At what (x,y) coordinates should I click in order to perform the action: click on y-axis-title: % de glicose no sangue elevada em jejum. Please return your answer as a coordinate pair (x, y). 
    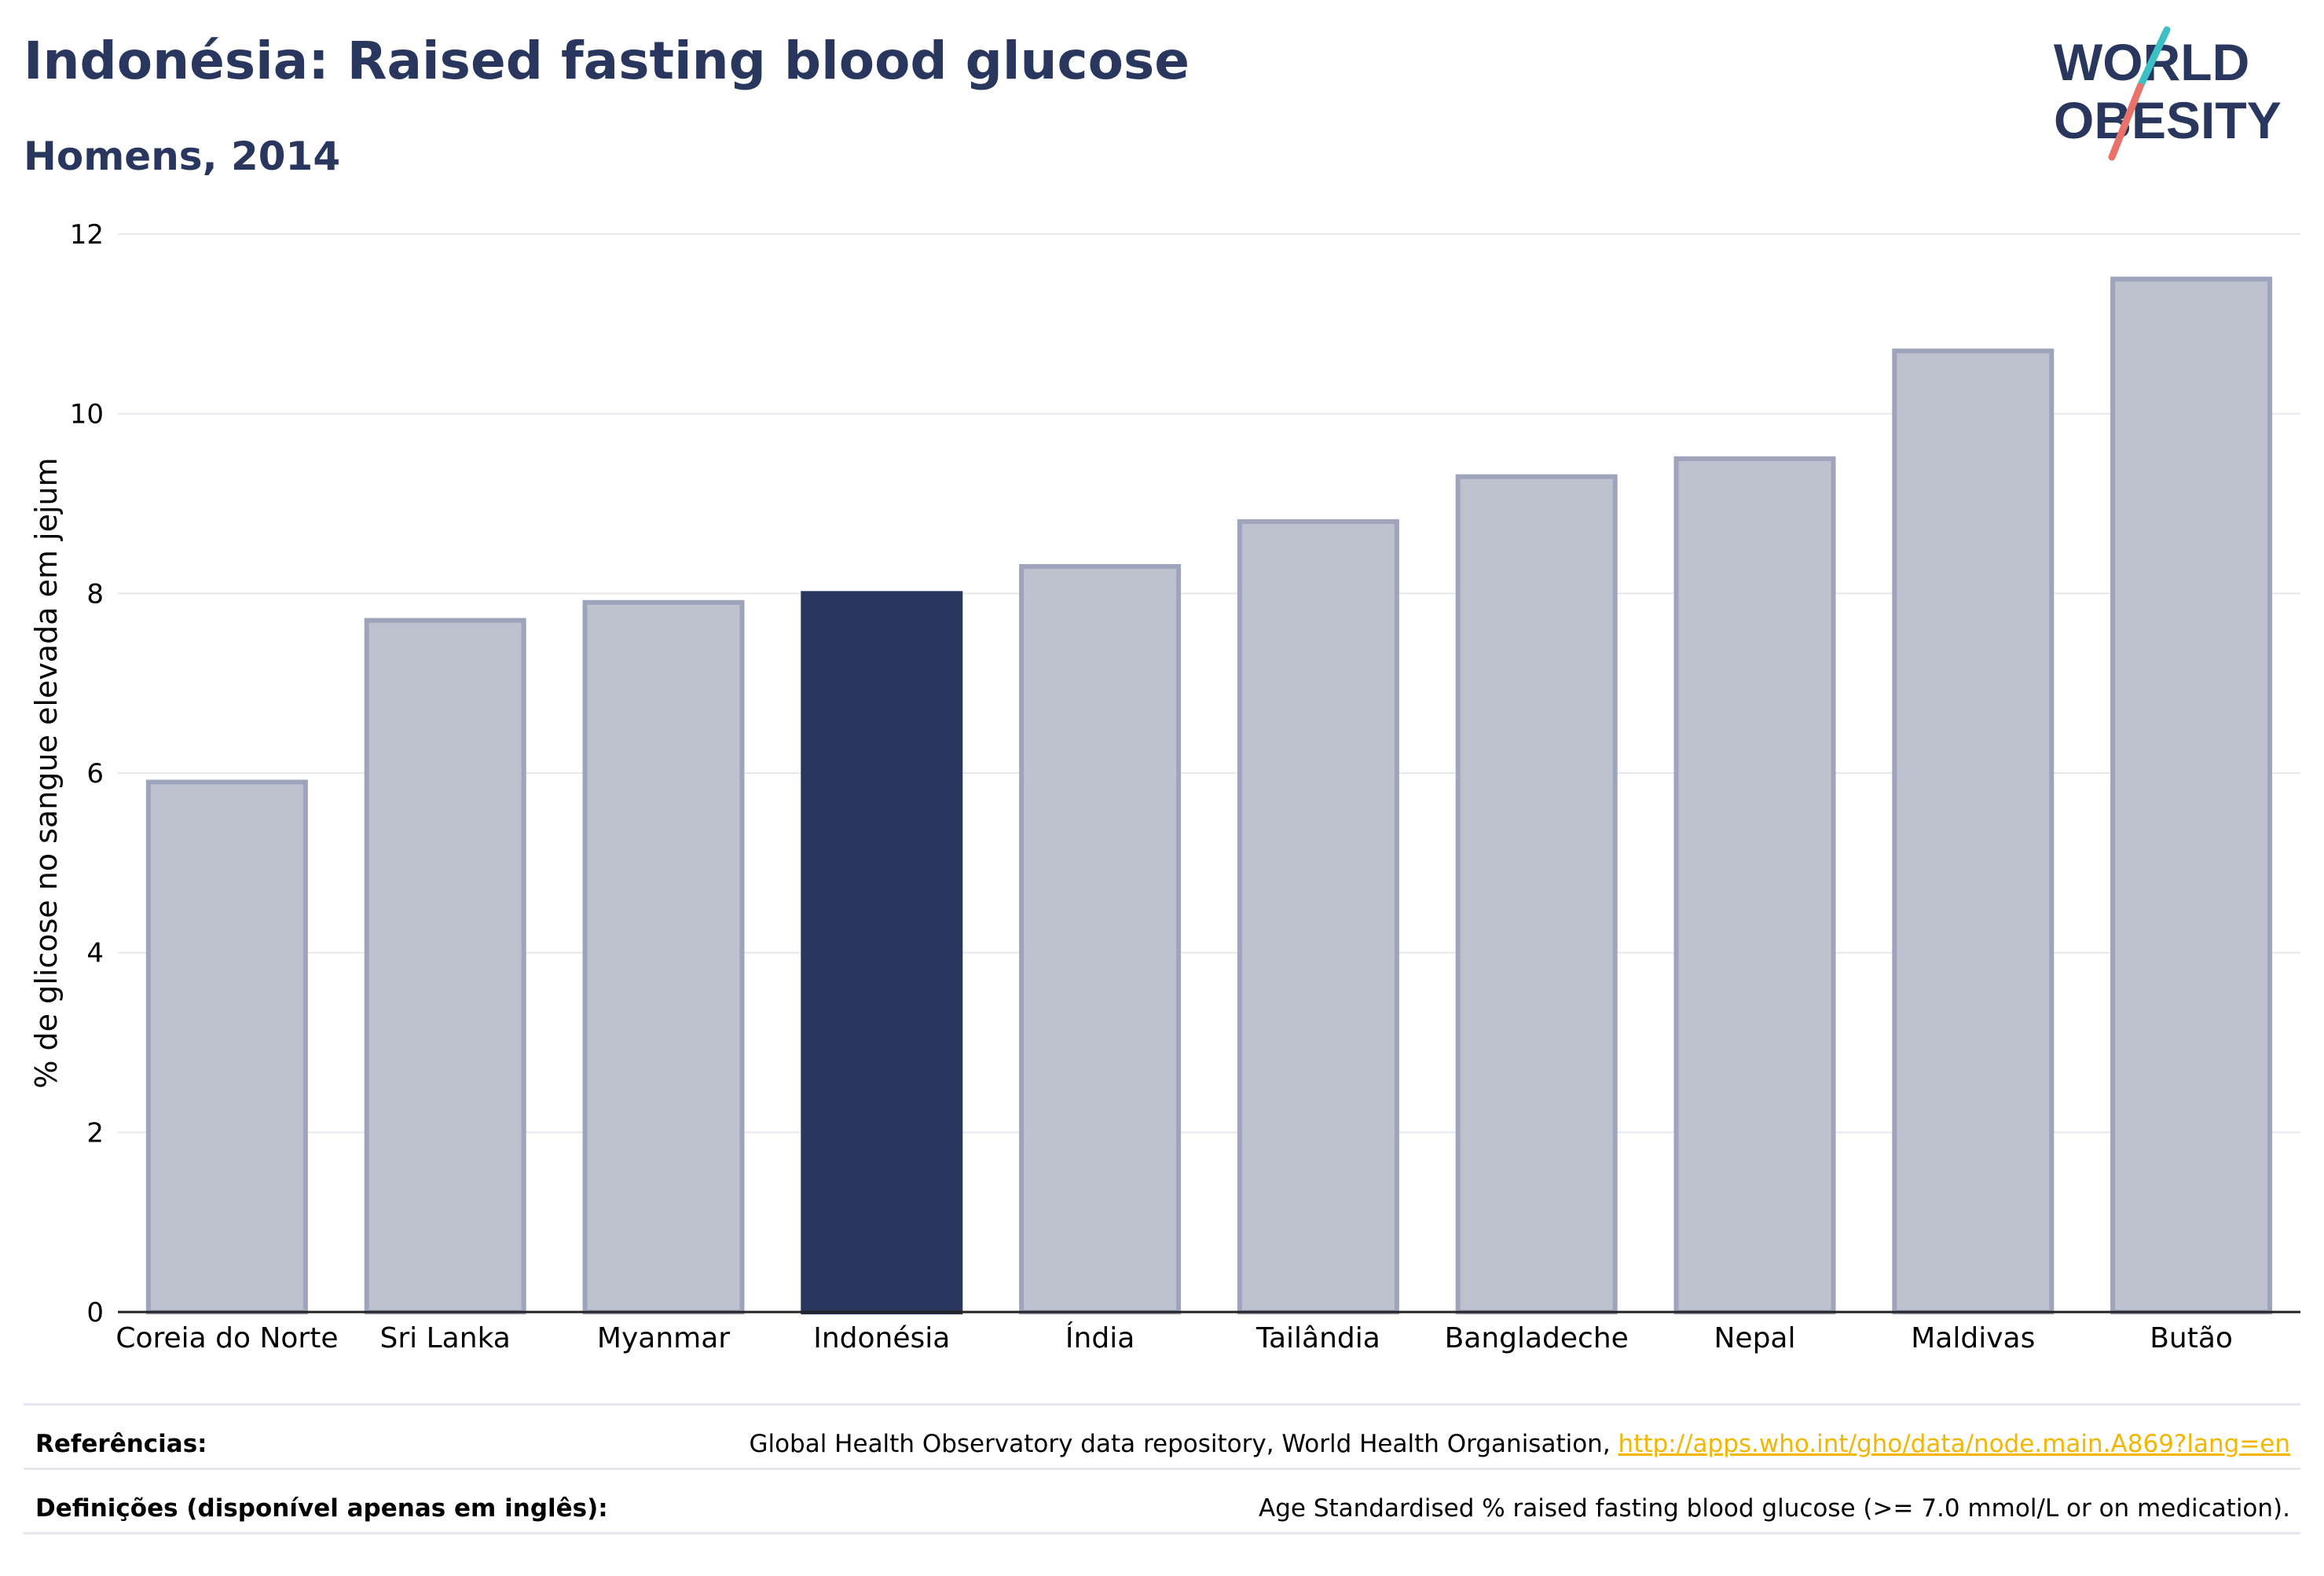
    Looking at the image, I should click on (46, 772).